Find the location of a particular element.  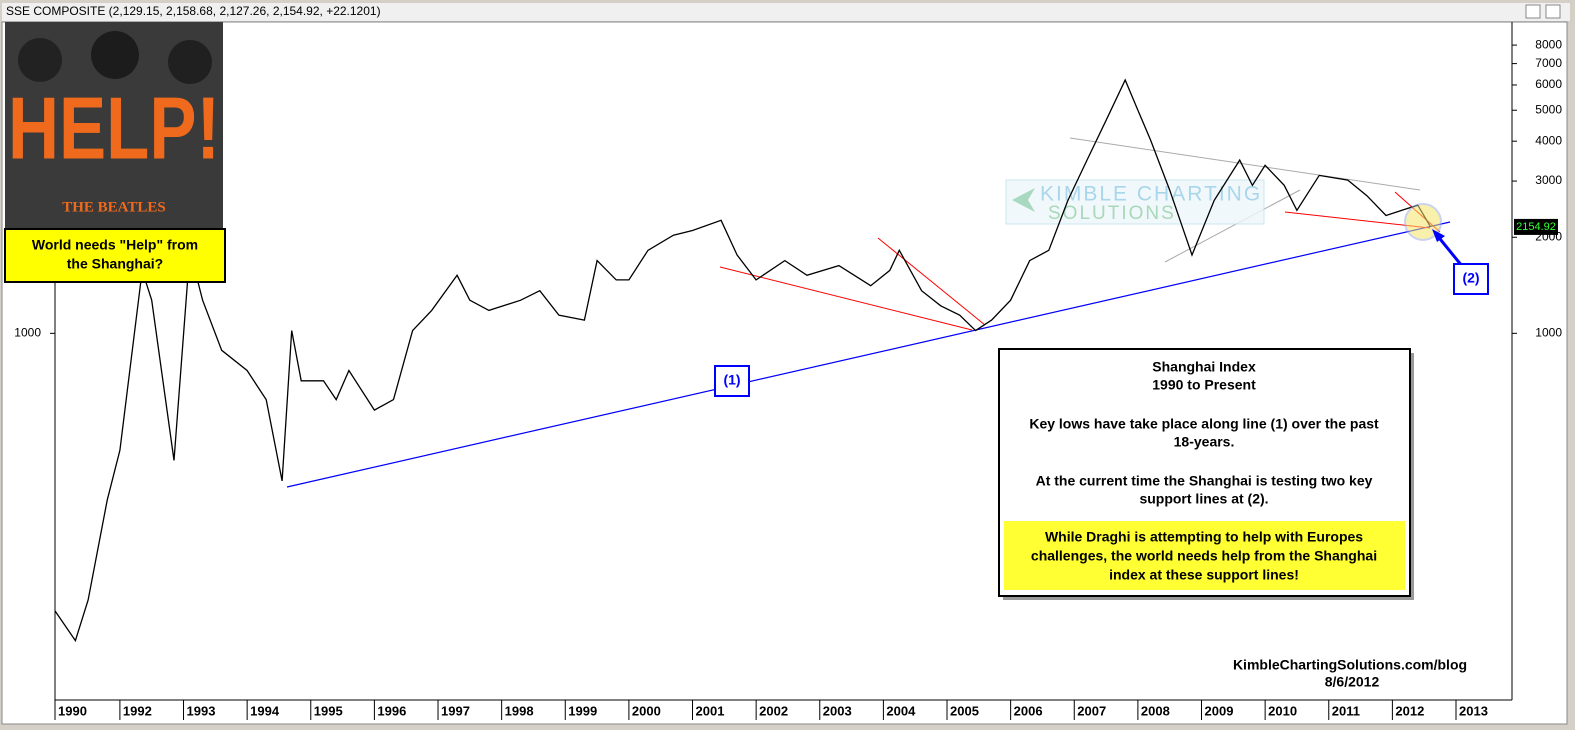

x-tick-label: 2013 is located at coordinates (1473, 710).